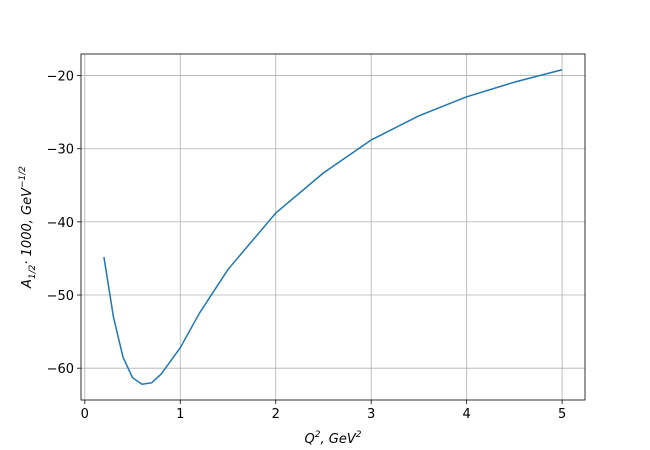  I want to click on y-label-rest: · 1000, GeV, so click(27, 226).